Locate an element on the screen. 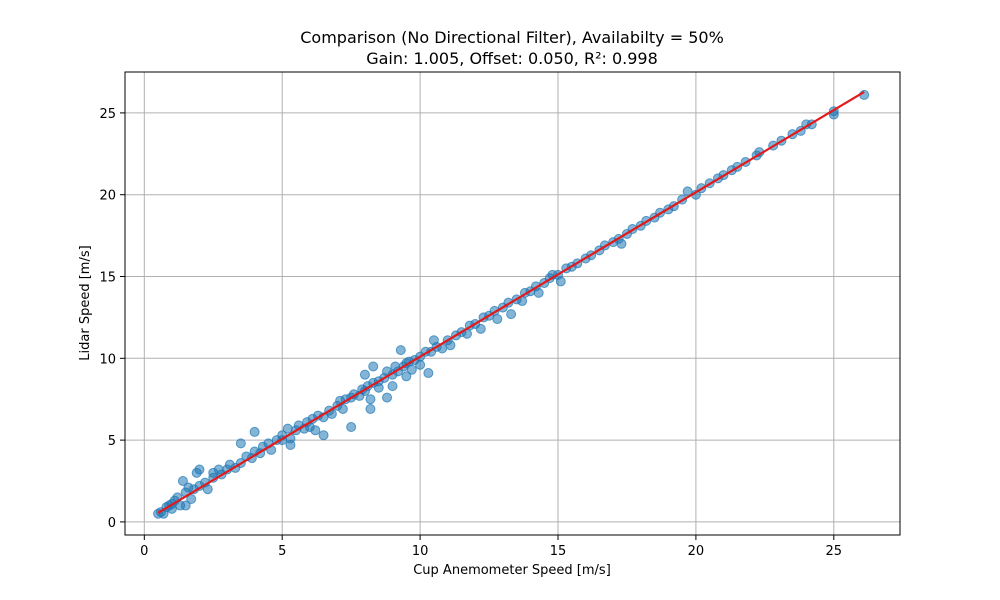 The width and height of the screenshot is (1000, 600). x-tick-label: 5 is located at coordinates (282, 551).